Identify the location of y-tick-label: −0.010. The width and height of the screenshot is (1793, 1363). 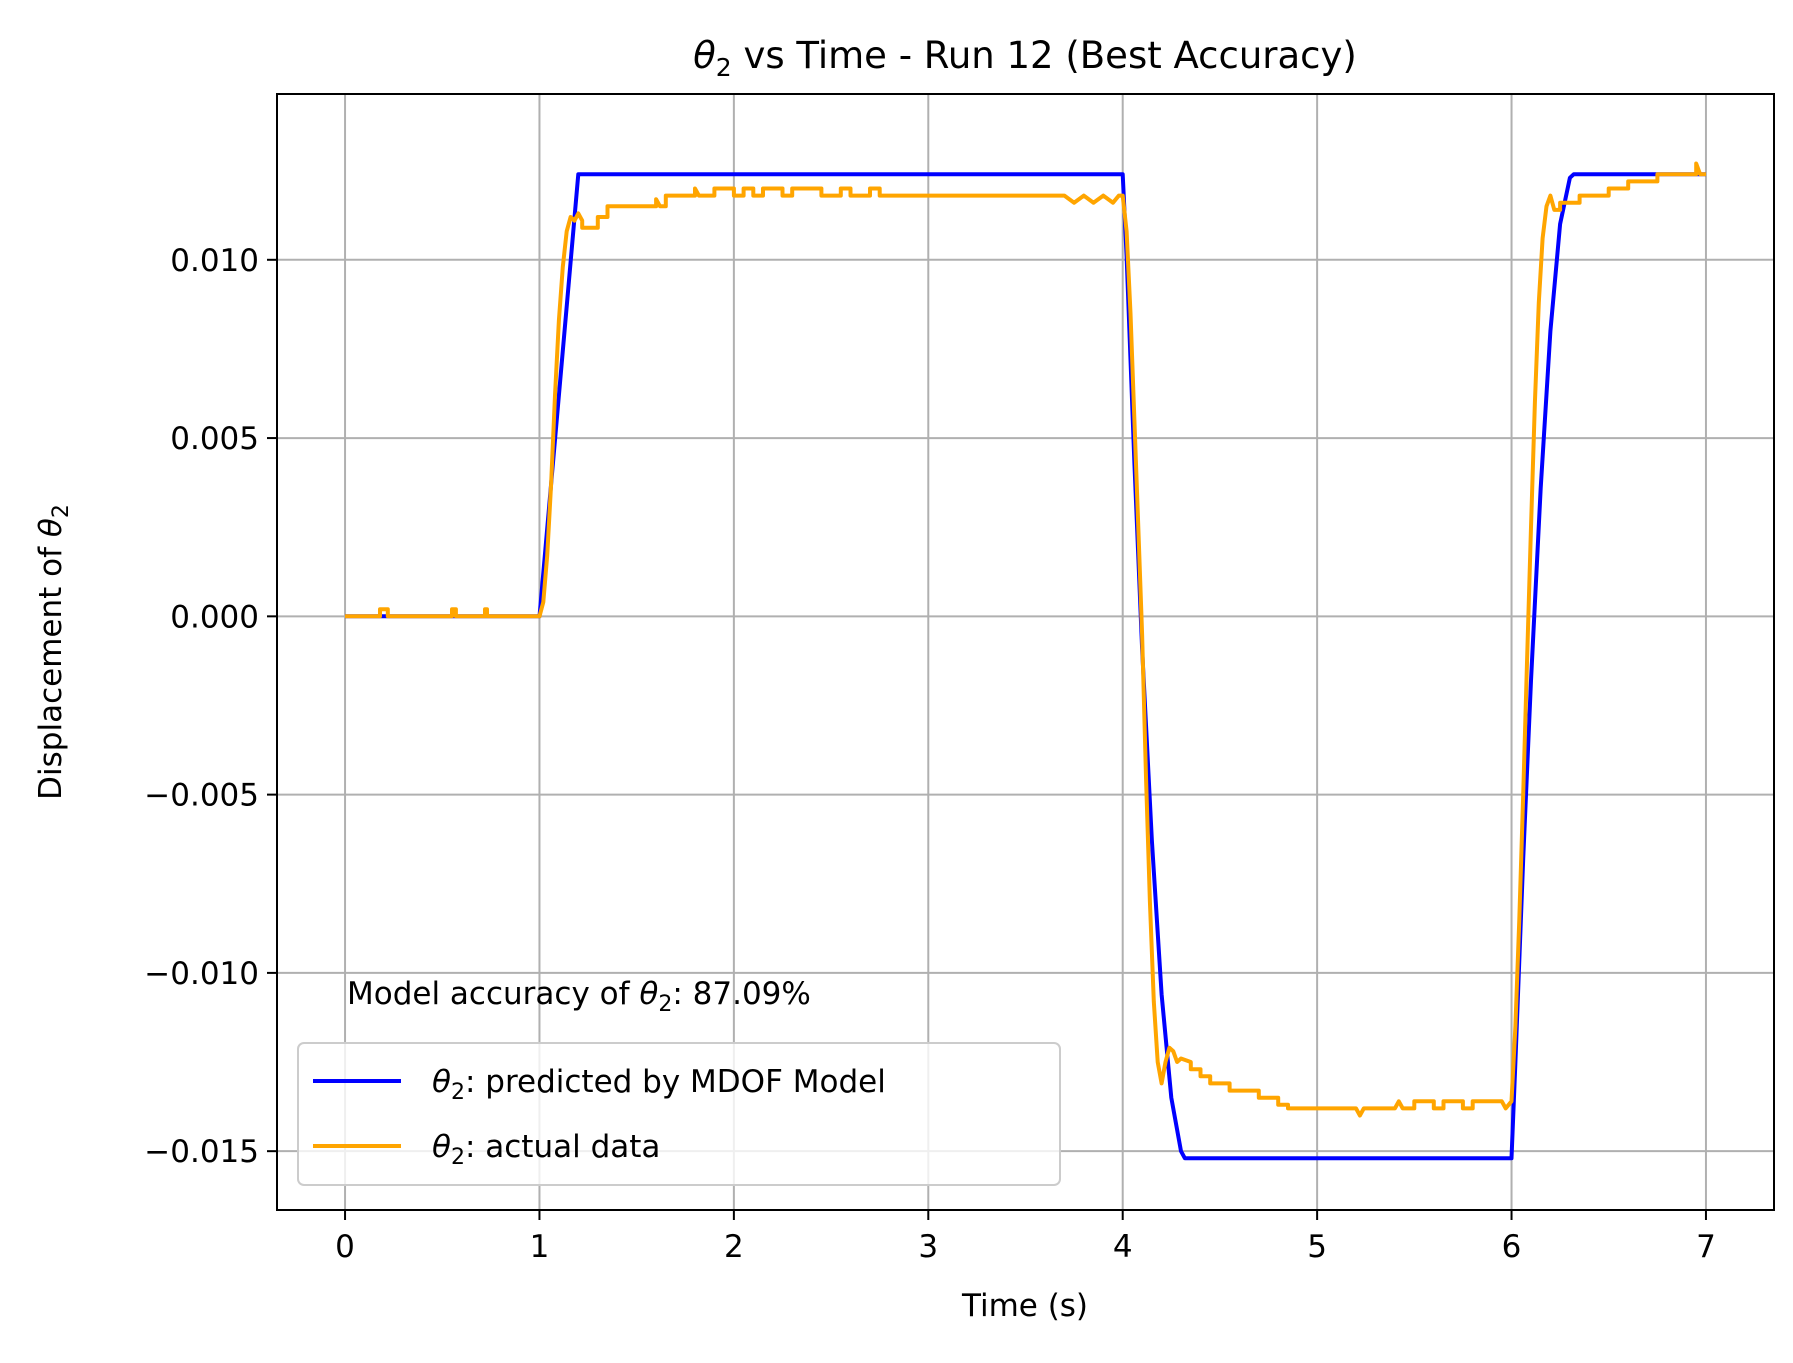
(201, 974).